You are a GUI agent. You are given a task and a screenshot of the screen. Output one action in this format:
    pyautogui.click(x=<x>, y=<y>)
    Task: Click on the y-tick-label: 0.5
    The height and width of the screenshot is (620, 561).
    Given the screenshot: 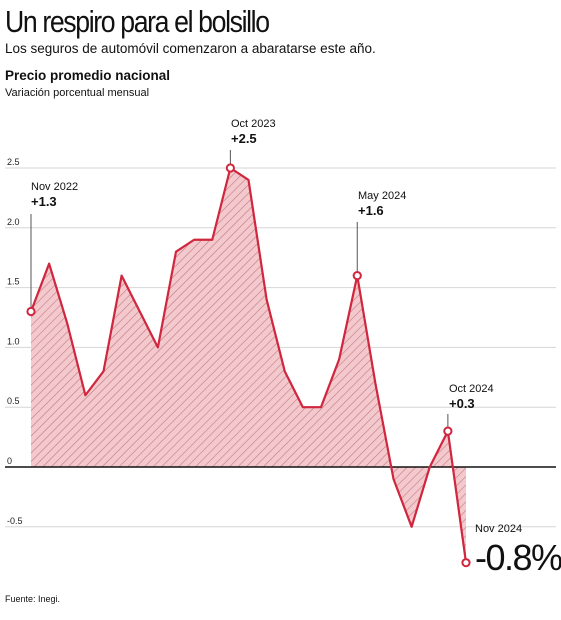 What is the action you would take?
    pyautogui.click(x=13, y=401)
    